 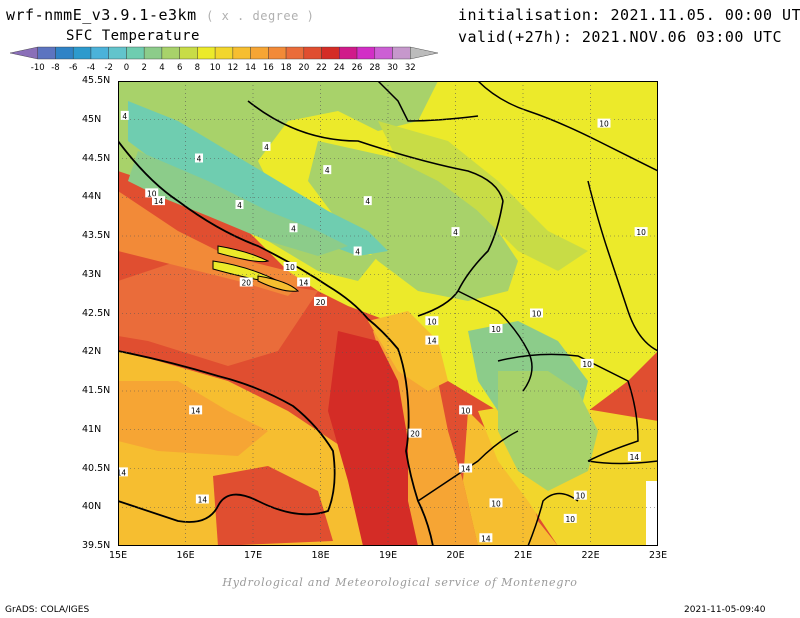 I want to click on y-tick-label: 45N, so click(x=92, y=119).